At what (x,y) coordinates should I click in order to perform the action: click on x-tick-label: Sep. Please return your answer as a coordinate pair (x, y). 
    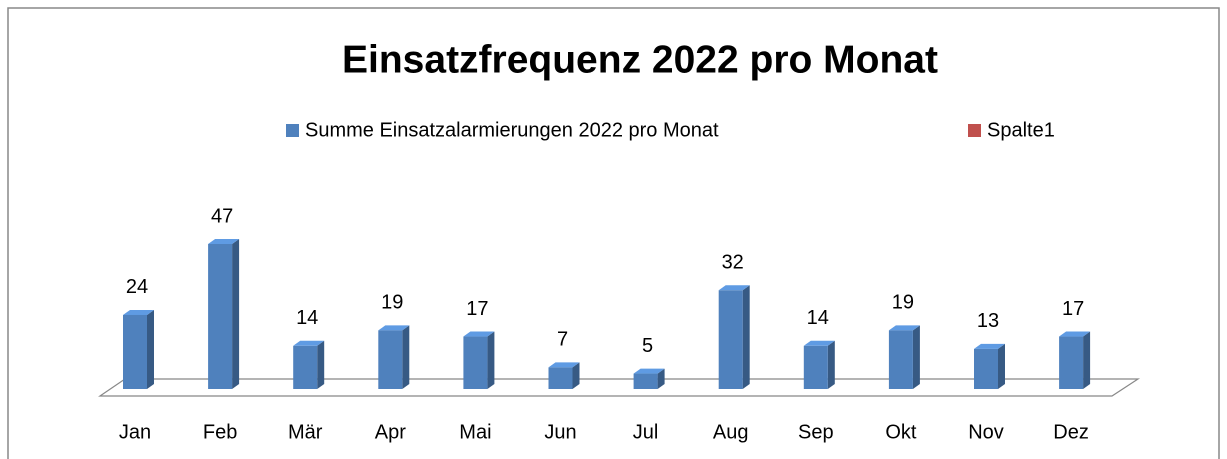
    Looking at the image, I should click on (816, 432).